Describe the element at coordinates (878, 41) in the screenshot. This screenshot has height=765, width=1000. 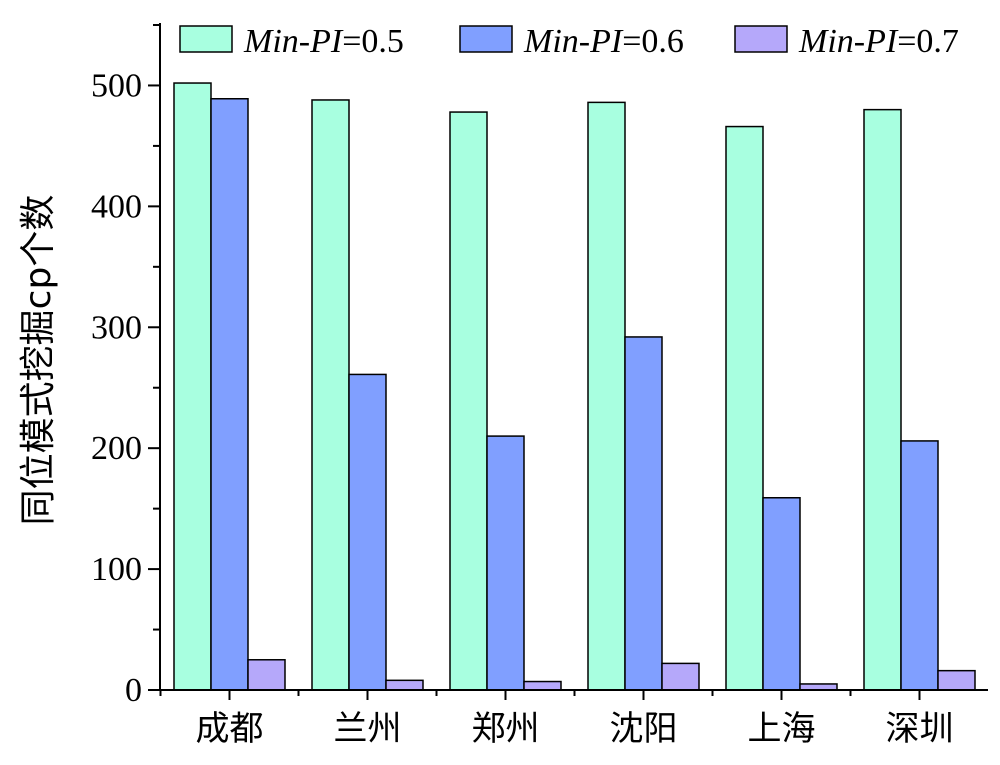
I see `legend-label-3: Min-PI=0.7` at that location.